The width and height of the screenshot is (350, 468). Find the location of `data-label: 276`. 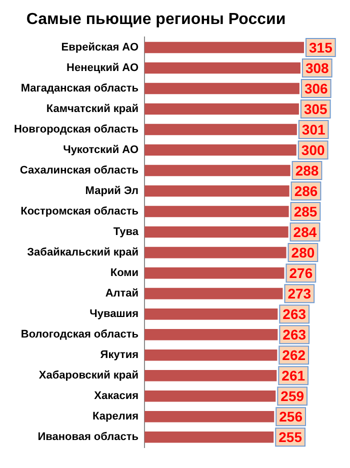

data-label: 276 is located at coordinates (301, 272).